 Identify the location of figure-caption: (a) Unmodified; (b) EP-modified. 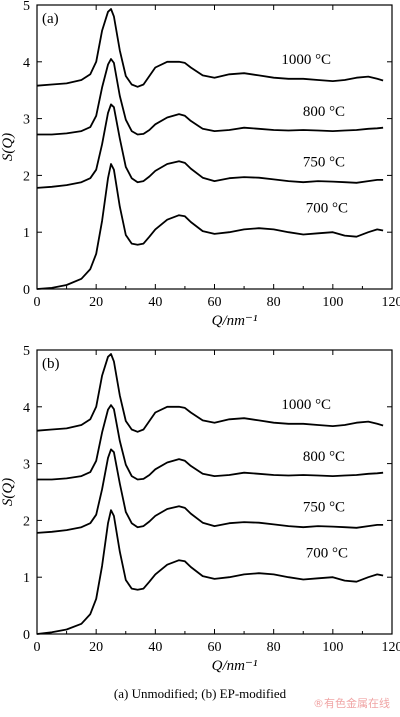
(200, 693).